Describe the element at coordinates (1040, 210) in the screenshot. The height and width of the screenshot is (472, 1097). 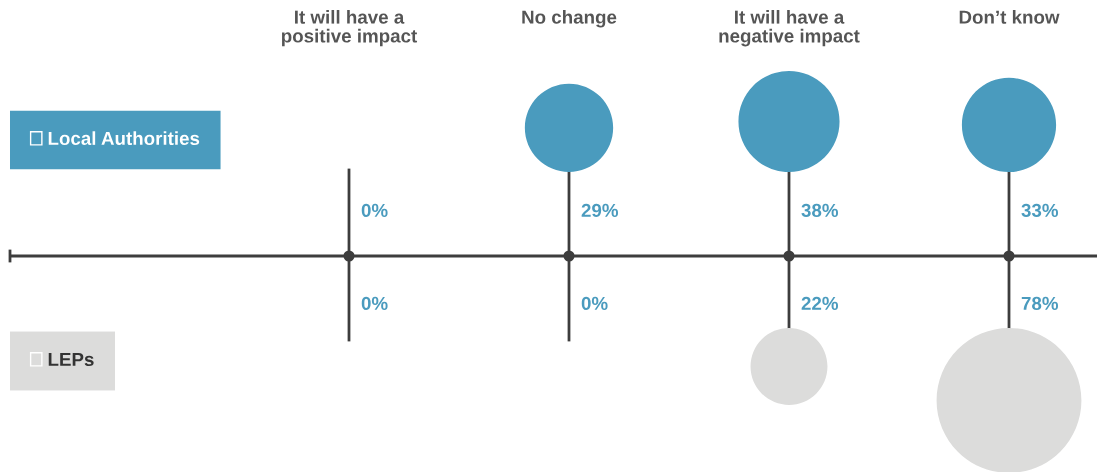
I see `data-label: 33%` at that location.